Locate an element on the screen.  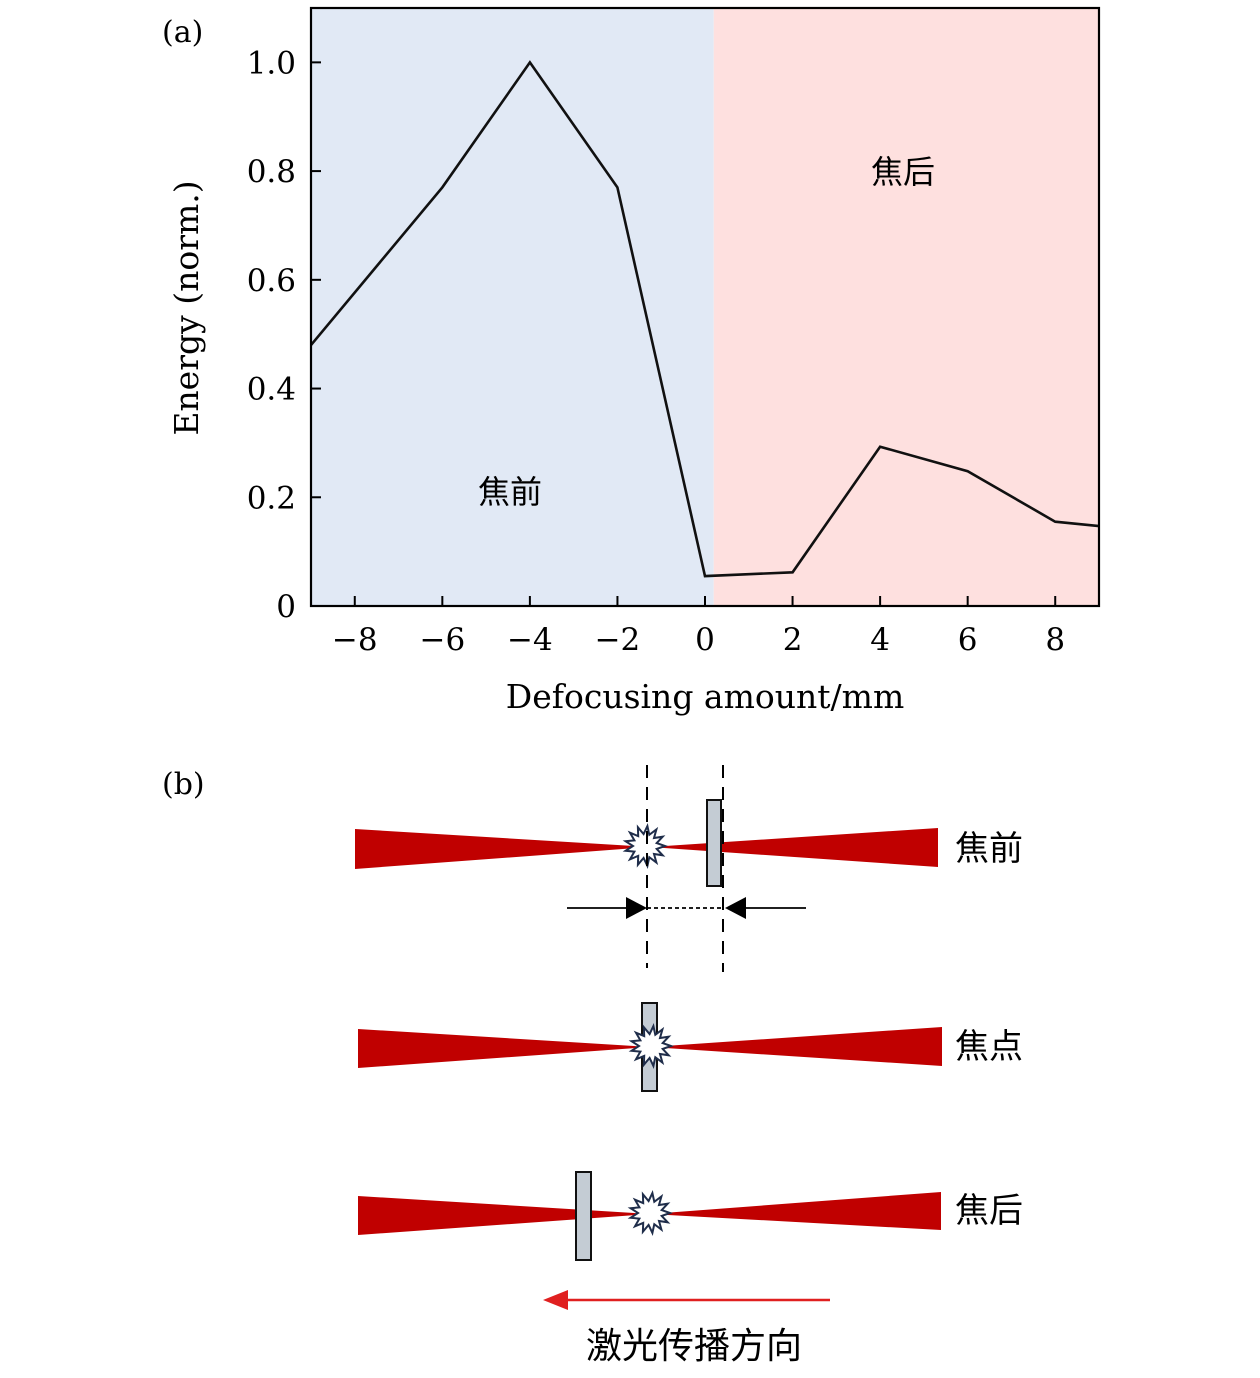
region-before-focus is located at coordinates (512, 307).